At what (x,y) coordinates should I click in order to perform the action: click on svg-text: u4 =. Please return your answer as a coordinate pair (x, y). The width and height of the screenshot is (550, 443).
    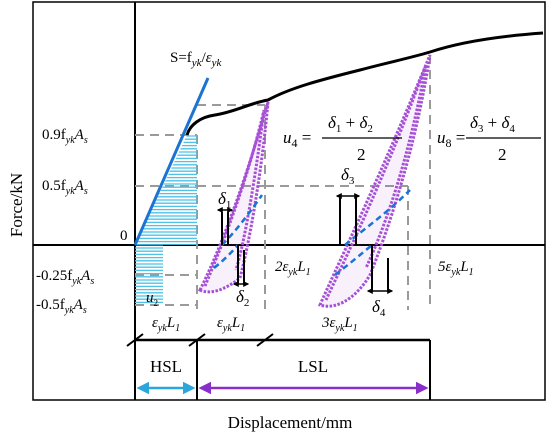
    Looking at the image, I should click on (297, 139).